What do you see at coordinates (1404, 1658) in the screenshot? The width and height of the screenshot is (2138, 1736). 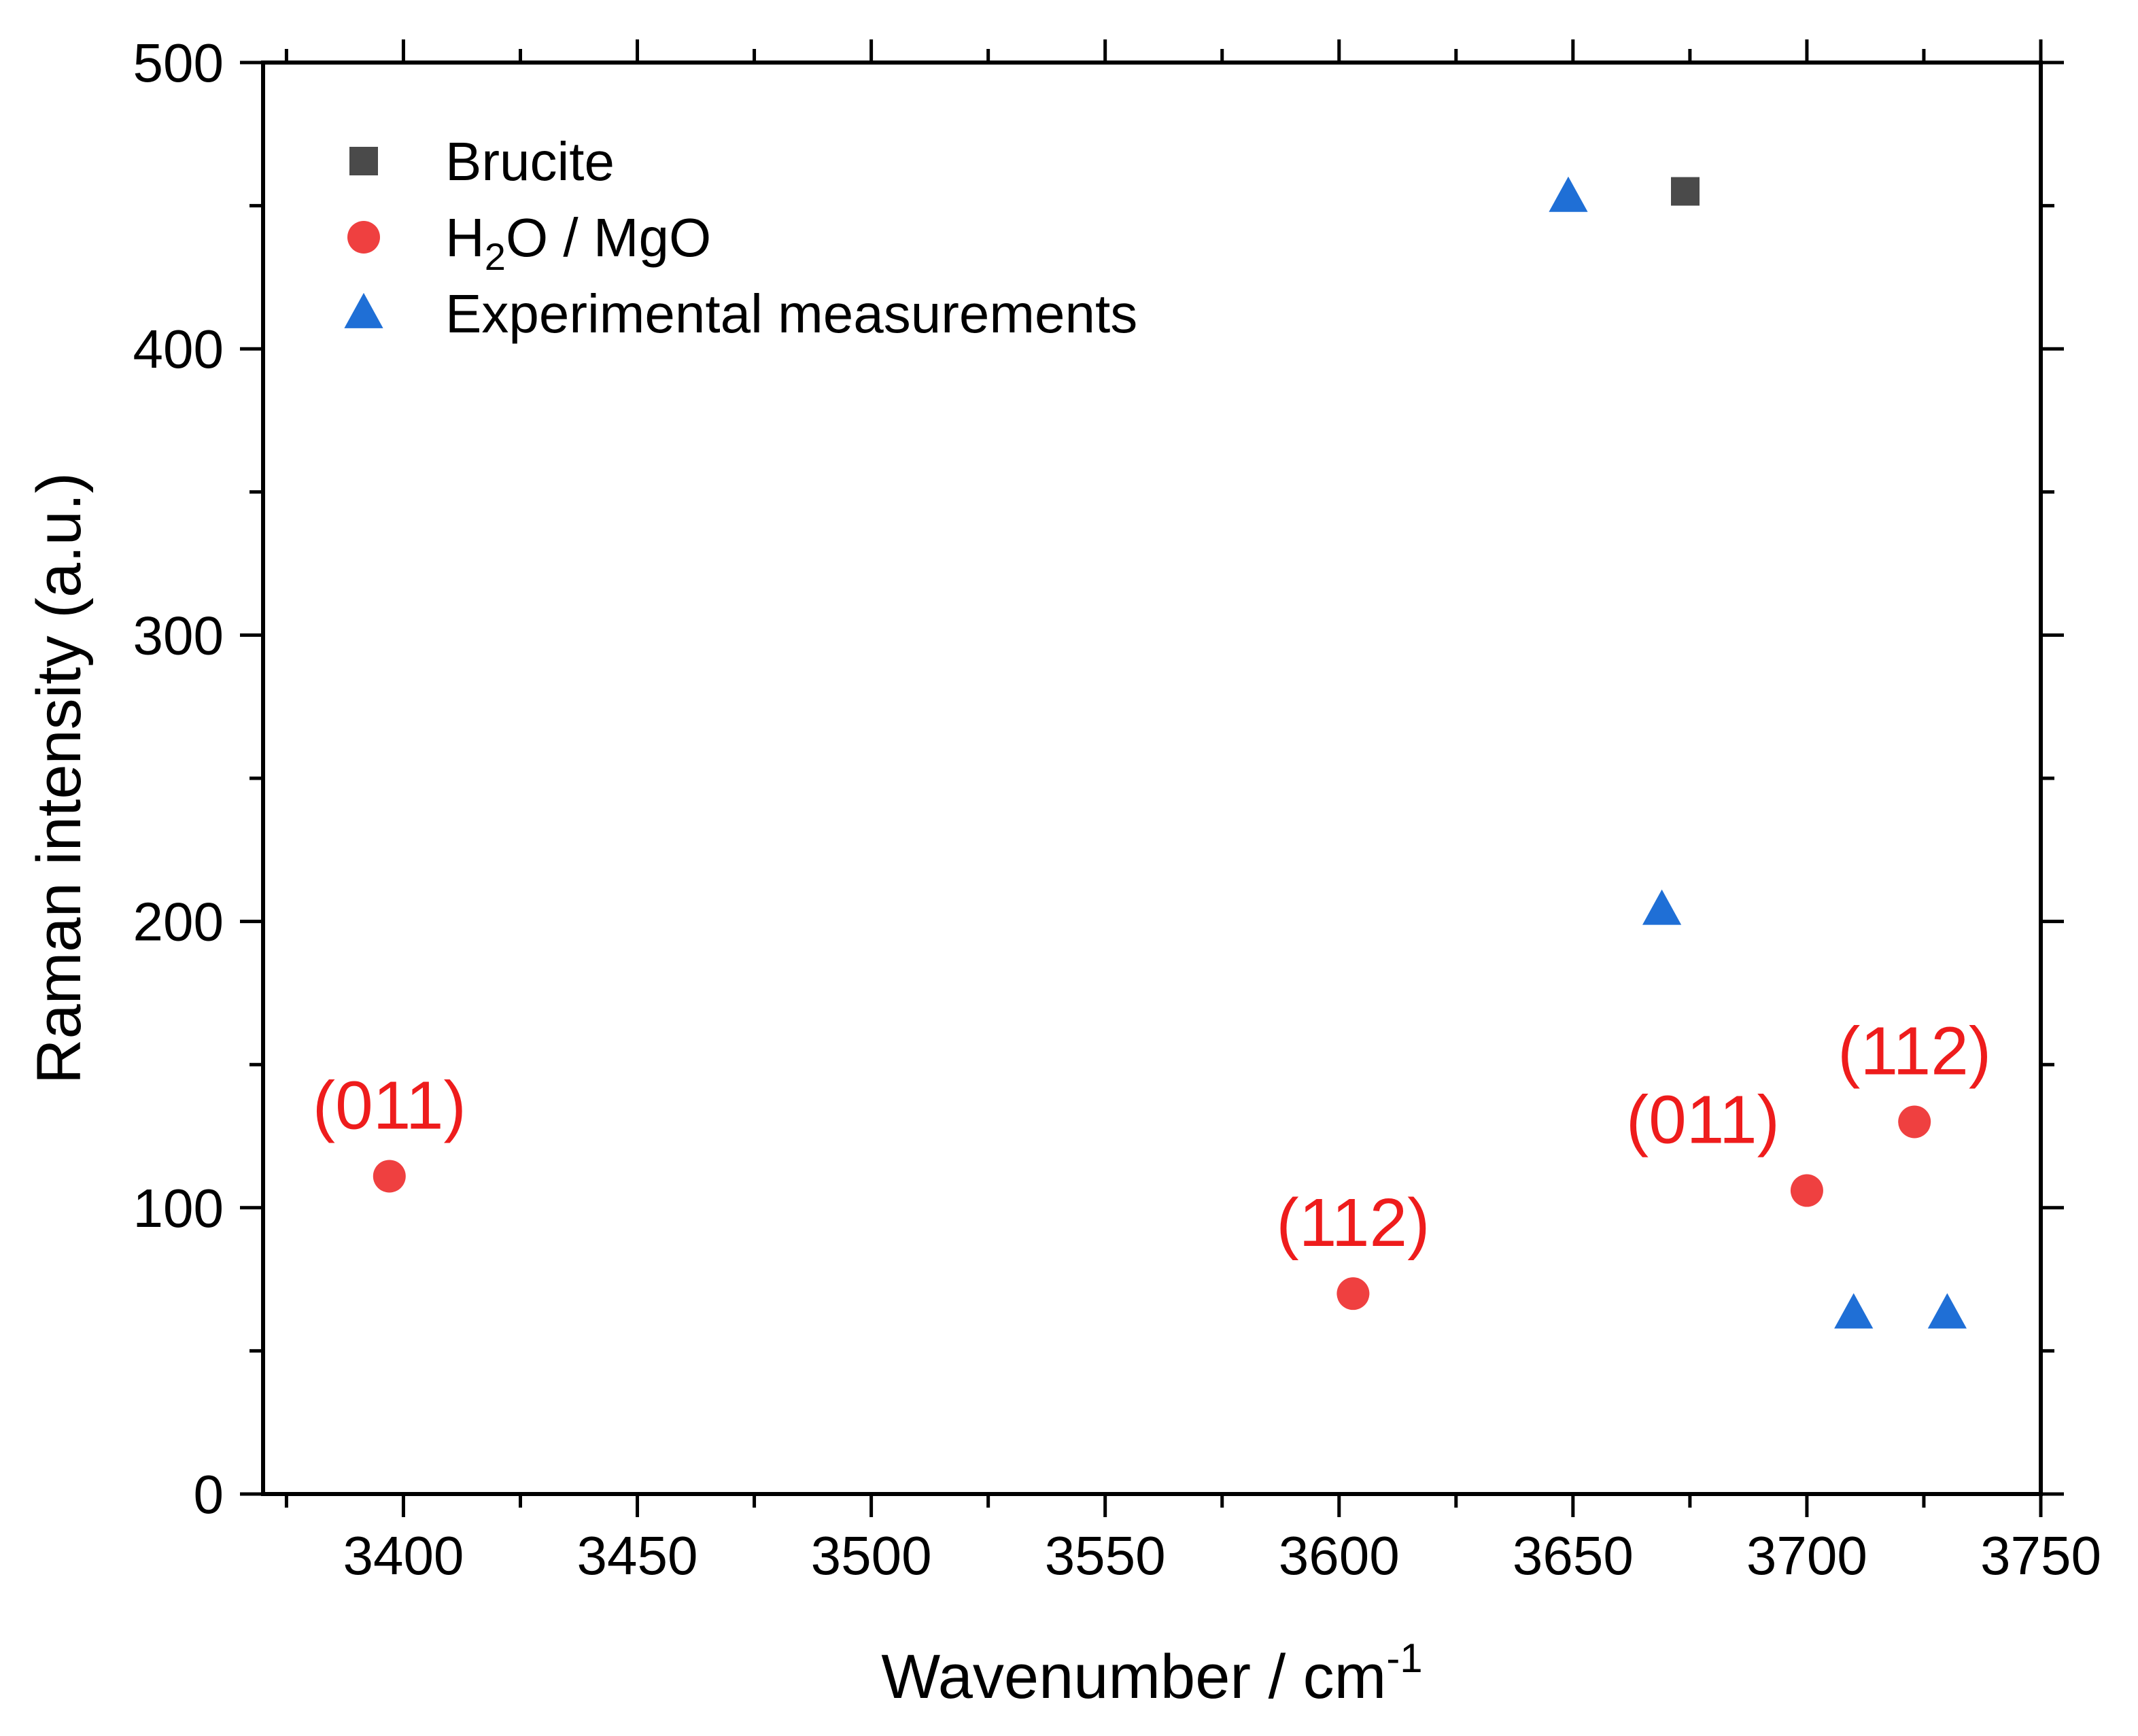 I see `x-axis-title-superscript: -1` at bounding box center [1404, 1658].